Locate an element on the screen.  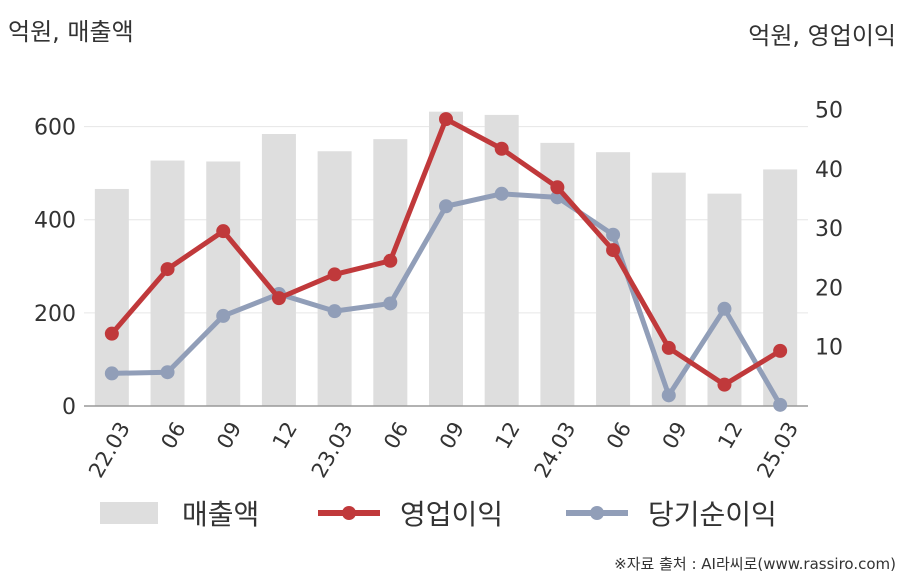
left-tick-label: 600 is located at coordinates (55, 128).